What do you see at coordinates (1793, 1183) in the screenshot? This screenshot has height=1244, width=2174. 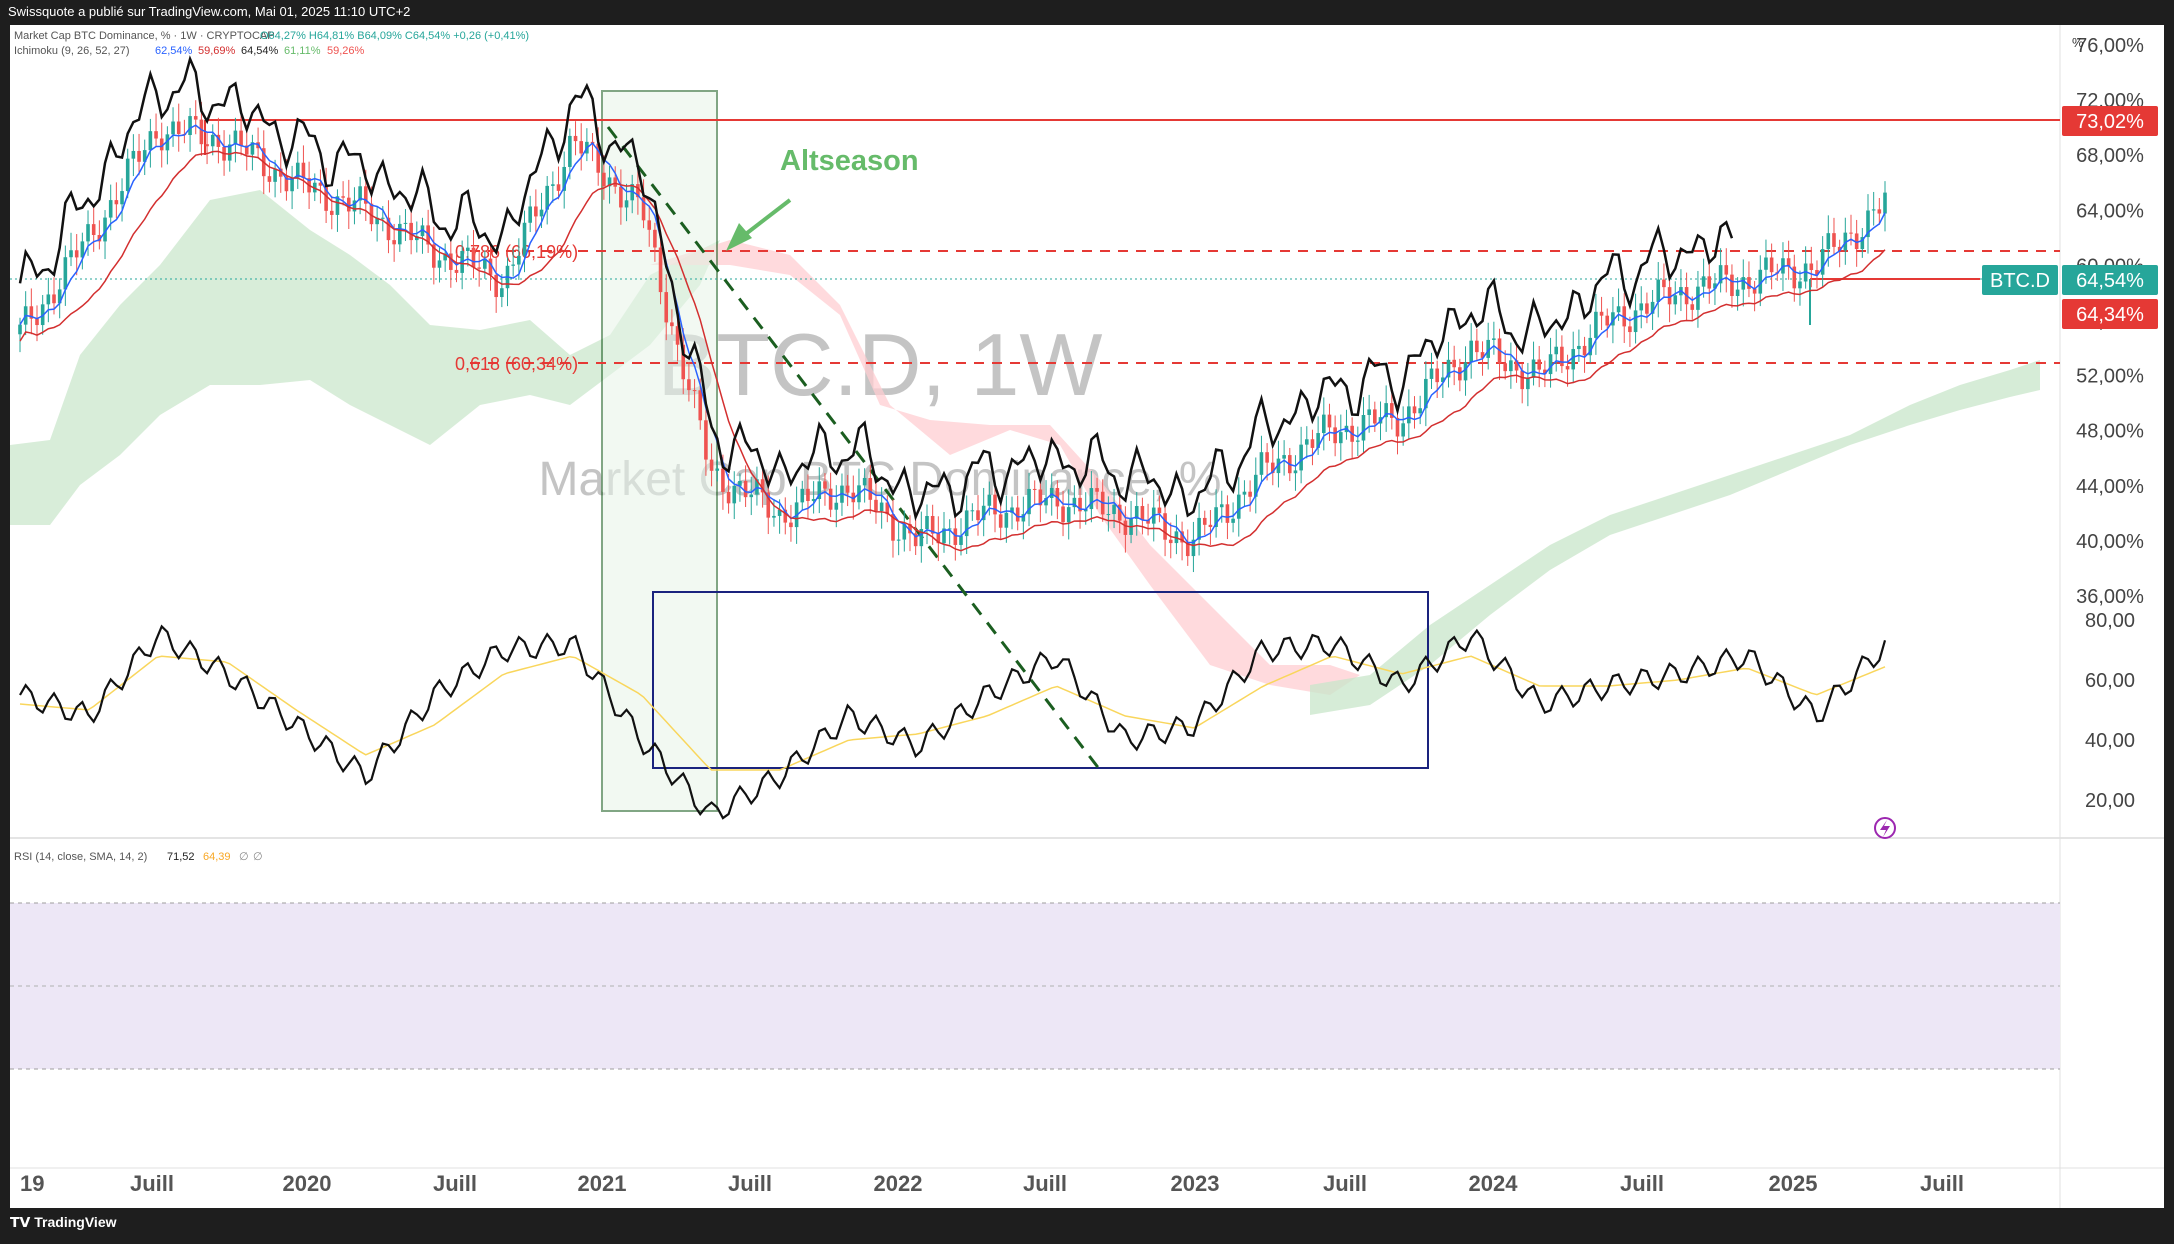 I see `time-axis-tick: 2025` at bounding box center [1793, 1183].